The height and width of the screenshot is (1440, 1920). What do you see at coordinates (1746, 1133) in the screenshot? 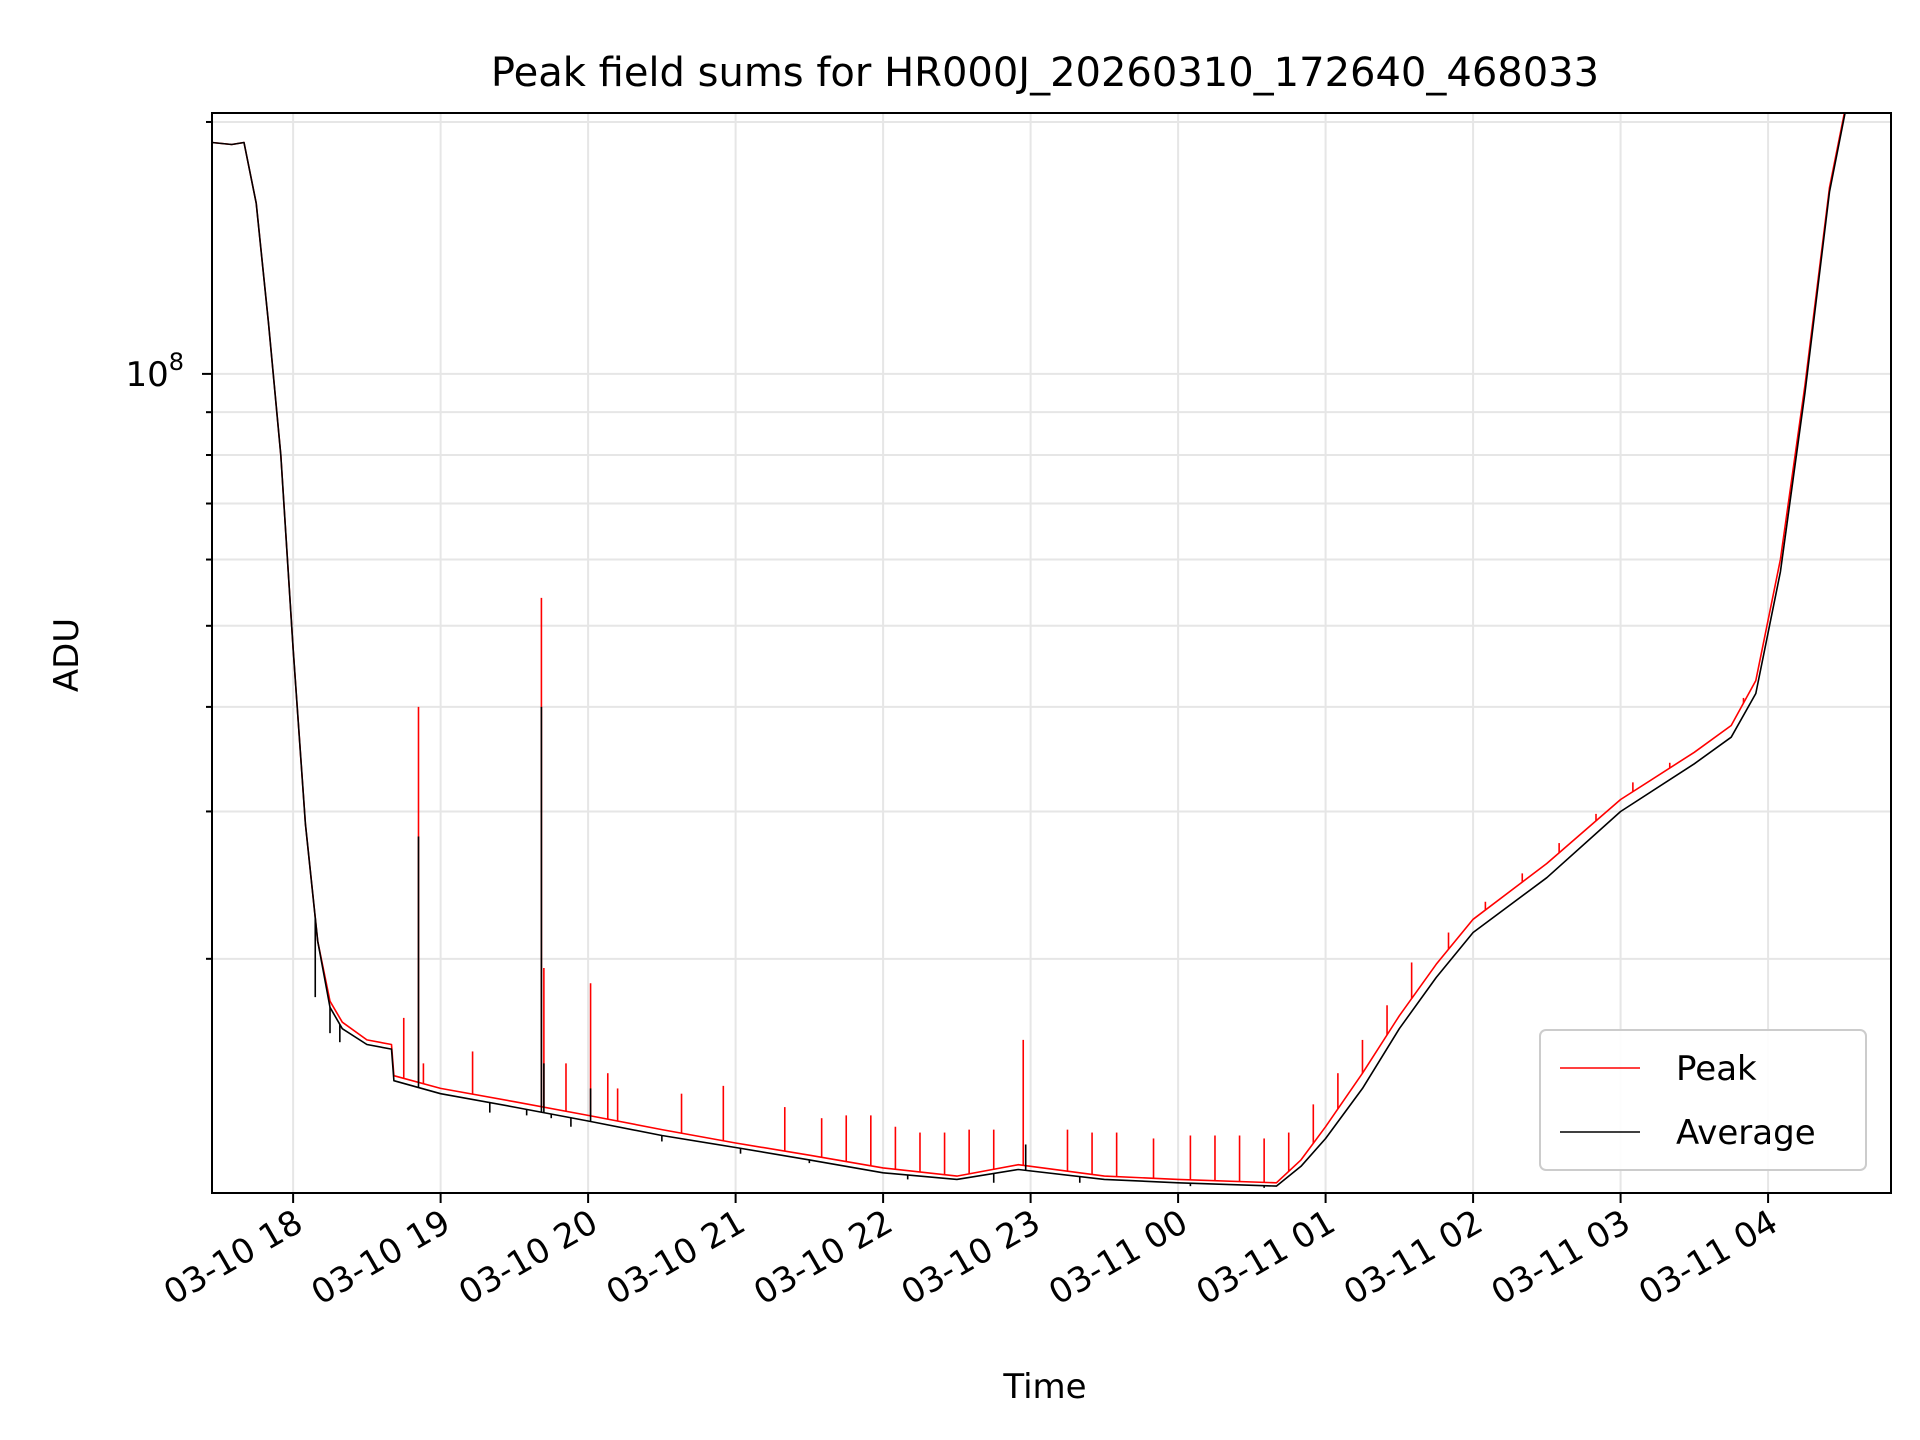
I see `legend-average-label: Average` at bounding box center [1746, 1133].